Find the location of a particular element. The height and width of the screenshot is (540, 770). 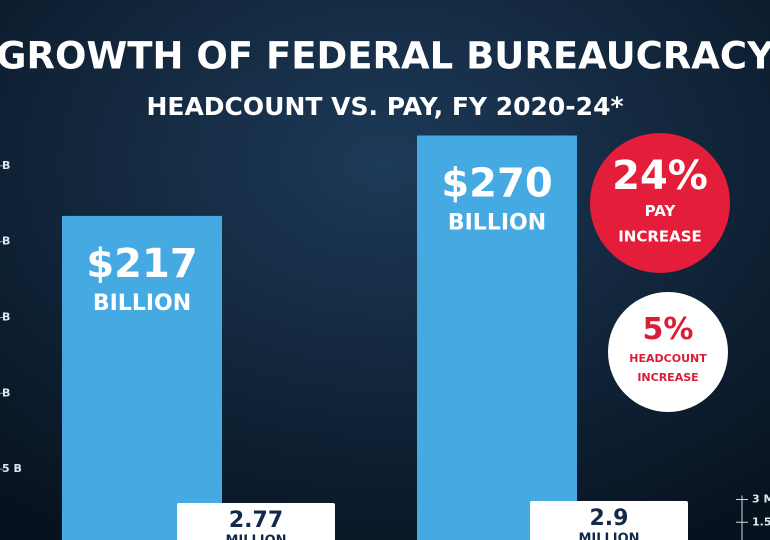

headcount-label: 2.9 is located at coordinates (609, 518).